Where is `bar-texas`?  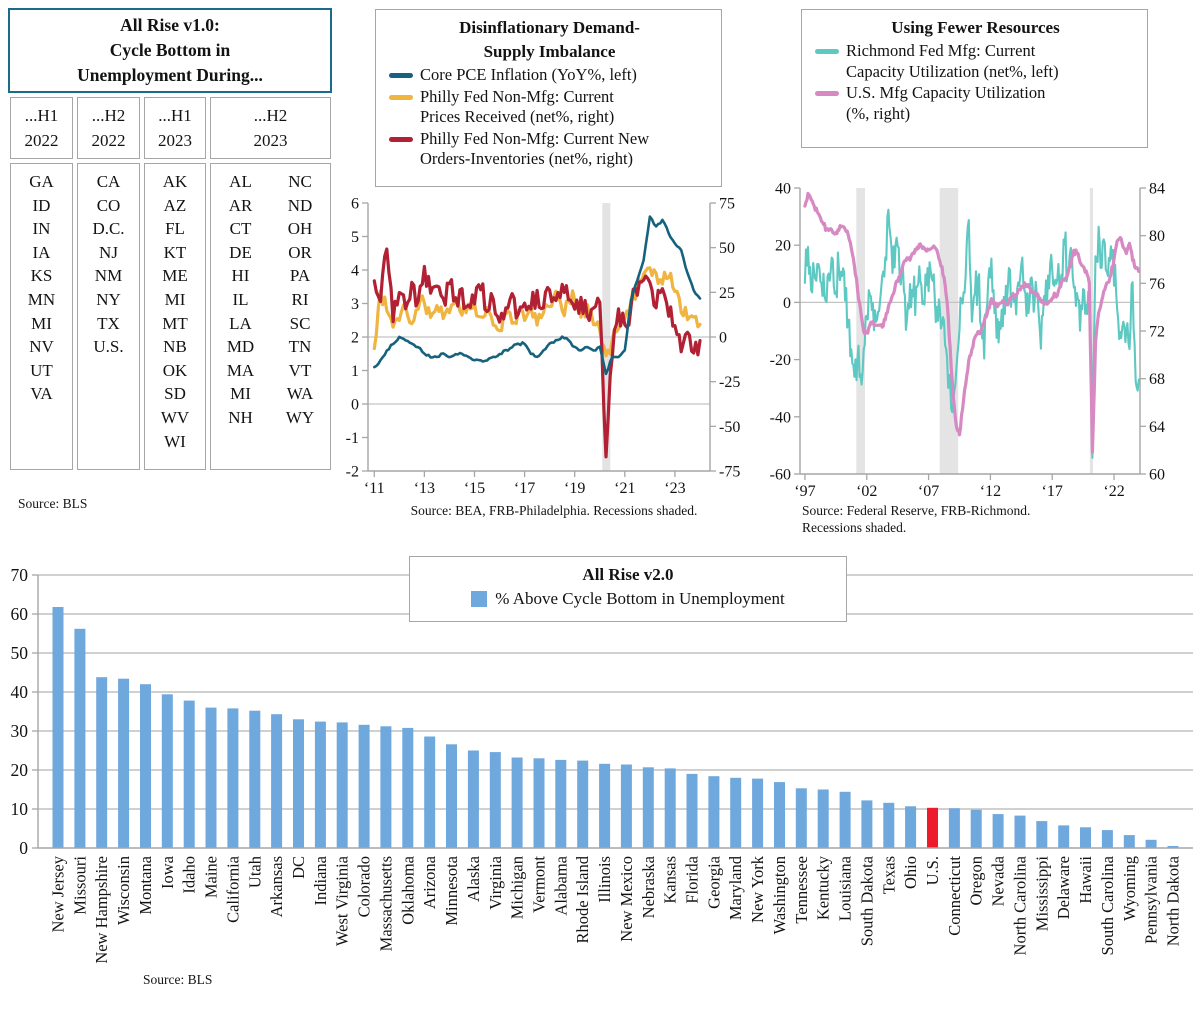 bar-texas is located at coordinates (889, 825).